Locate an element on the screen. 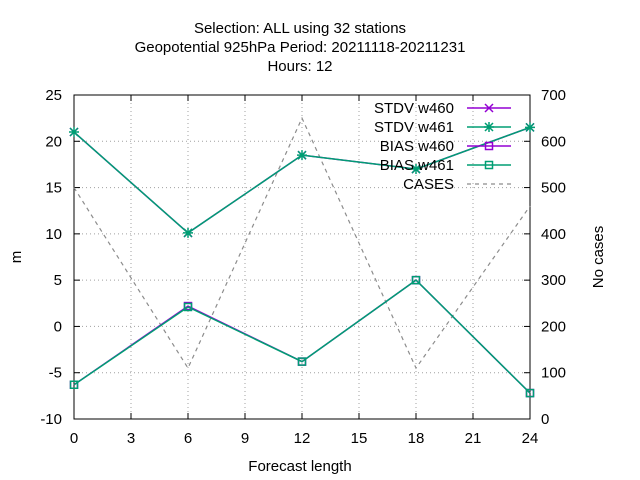 This screenshot has height=480, width=640. y2-tick-label: 500 is located at coordinates (553, 188).